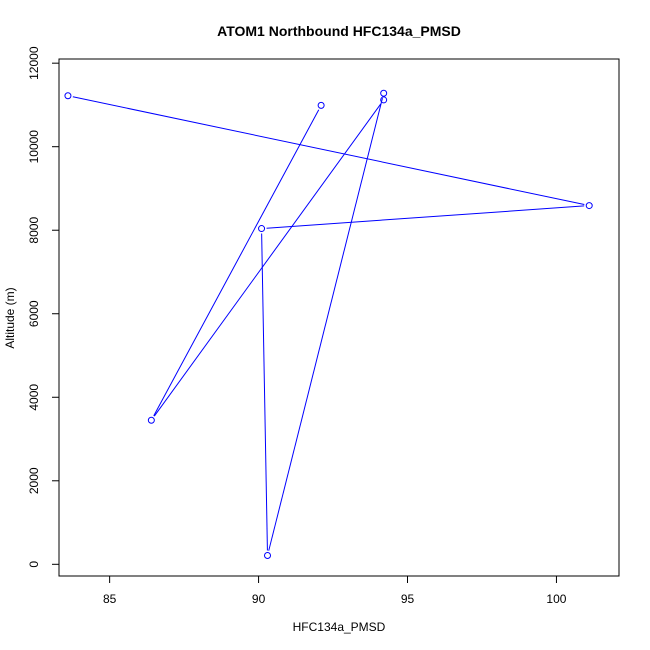  I want to click on chart-title: ATOM1 Northbound HFC134a_PMSD, so click(339, 31).